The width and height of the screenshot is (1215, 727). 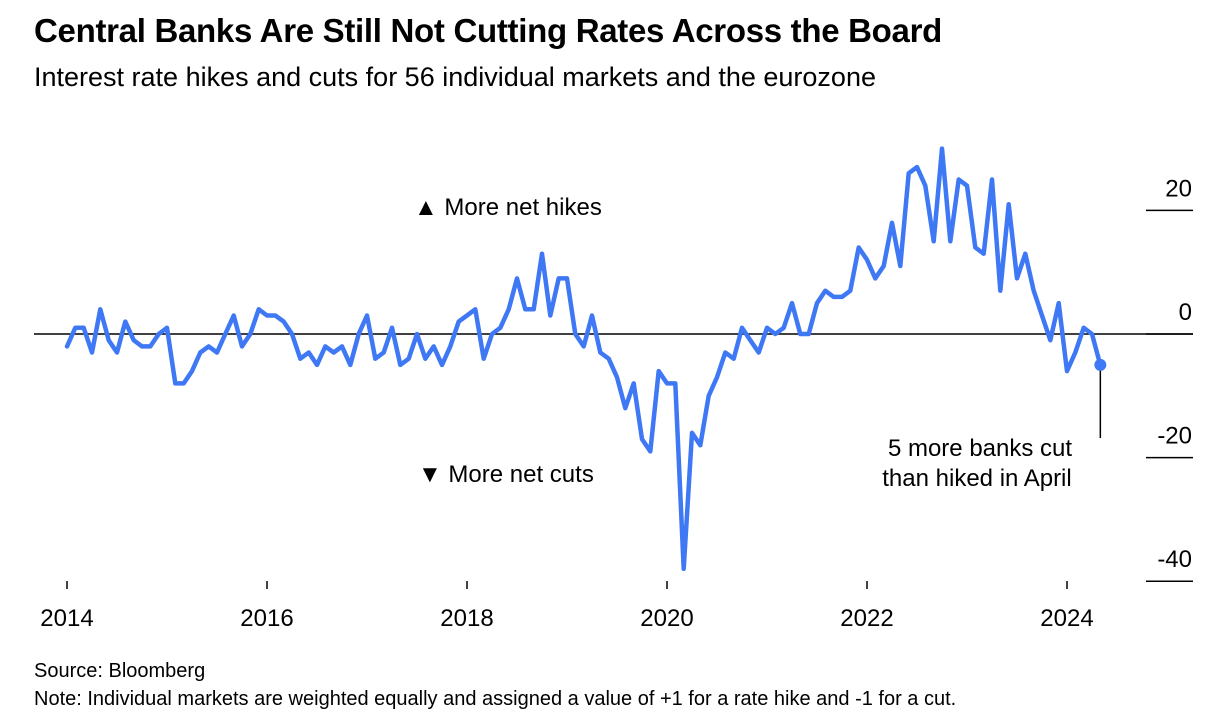 I want to click on x-tick-label: 2022, so click(x=866, y=618).